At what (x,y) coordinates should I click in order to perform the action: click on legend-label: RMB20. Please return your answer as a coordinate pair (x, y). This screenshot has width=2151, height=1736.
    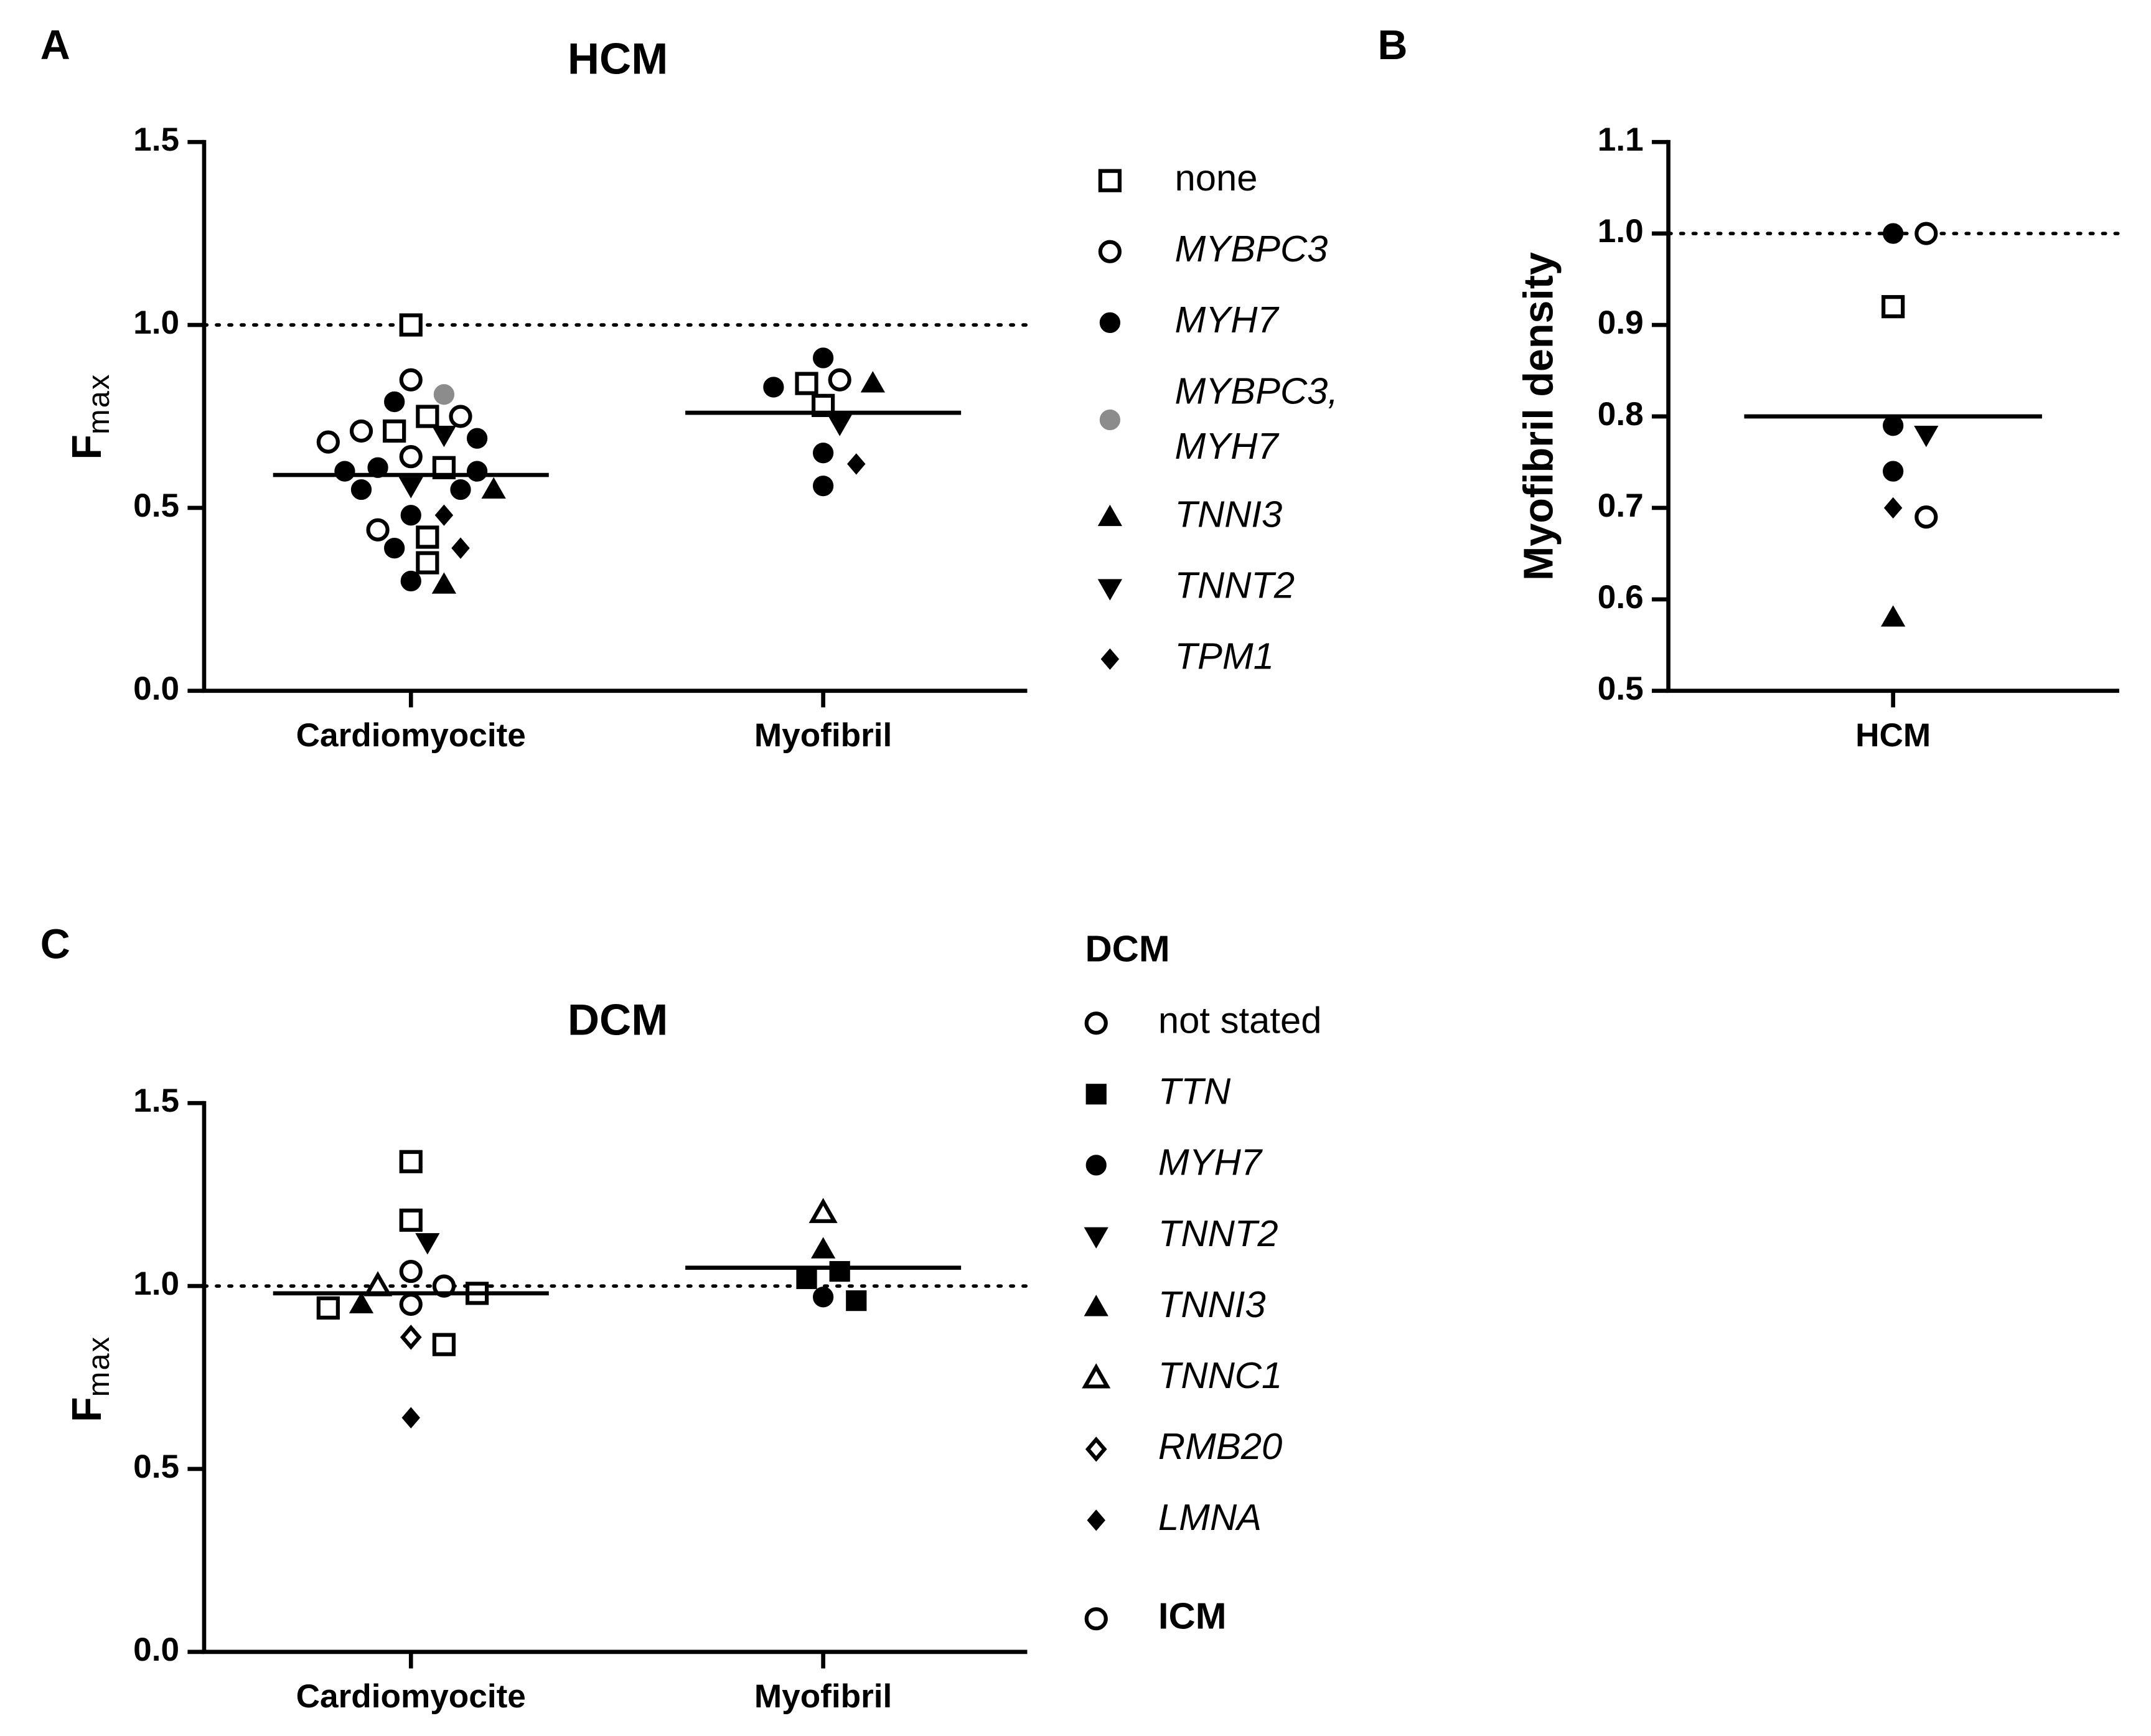
    Looking at the image, I should click on (1220, 1446).